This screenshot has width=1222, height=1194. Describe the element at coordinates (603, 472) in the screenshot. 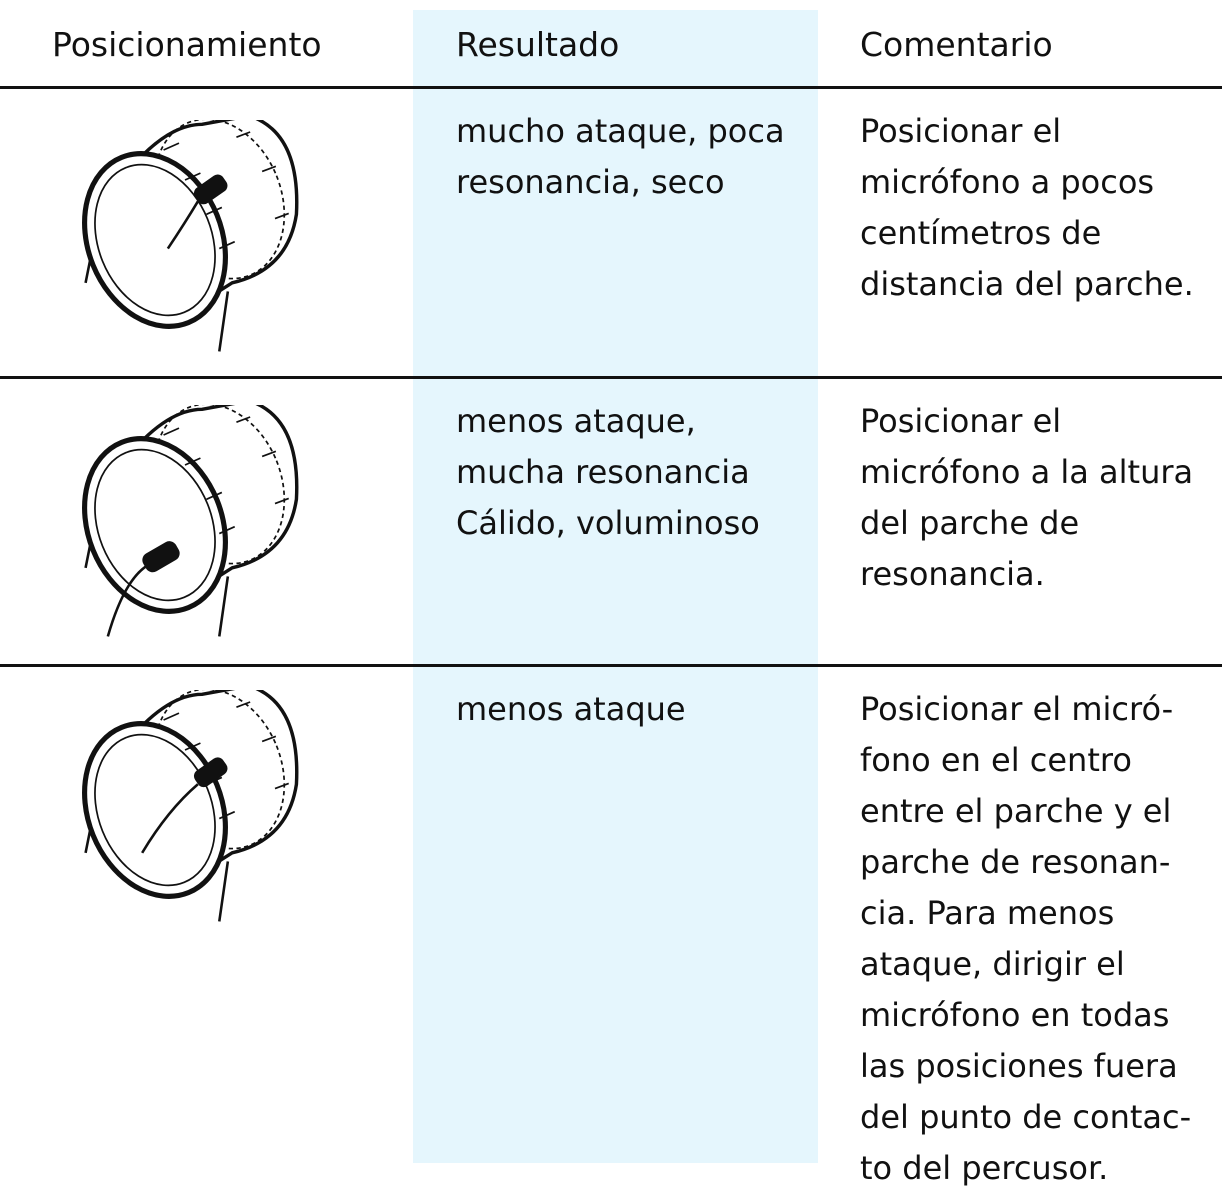

I see `result-line: mucha resonancia` at that location.